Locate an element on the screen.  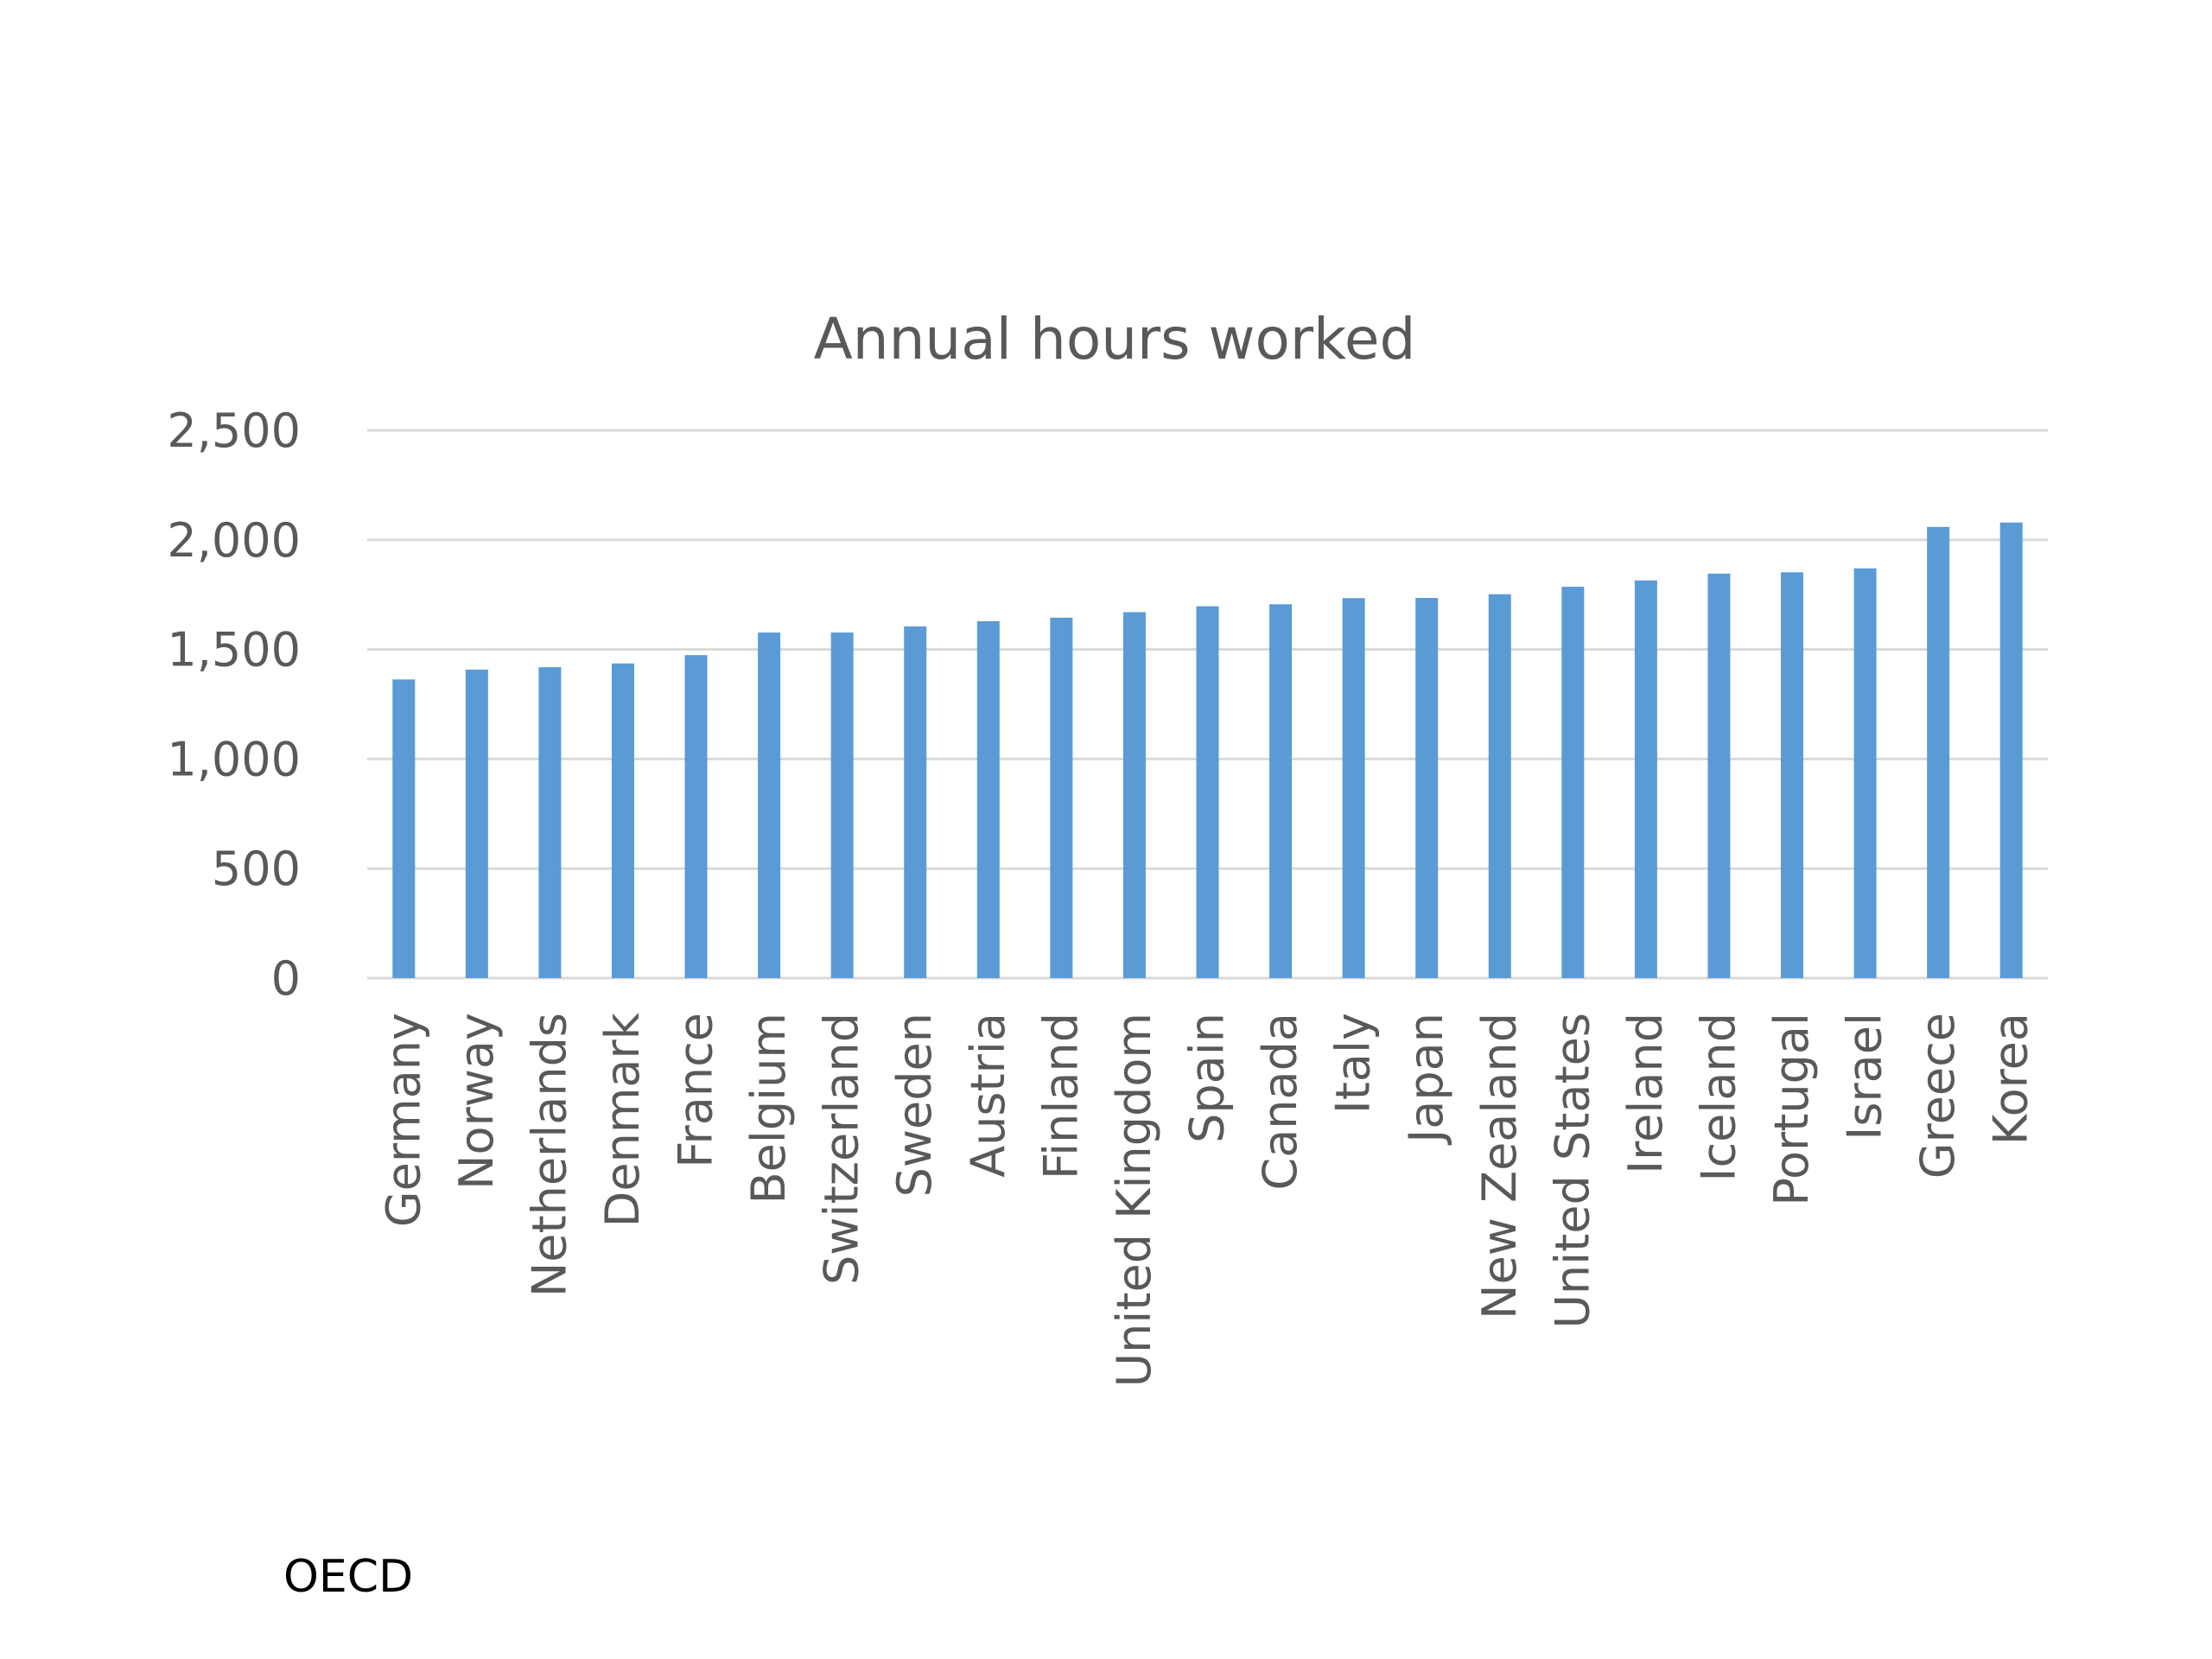
x-category-label: Italy is located at coordinates (1353, 1063).